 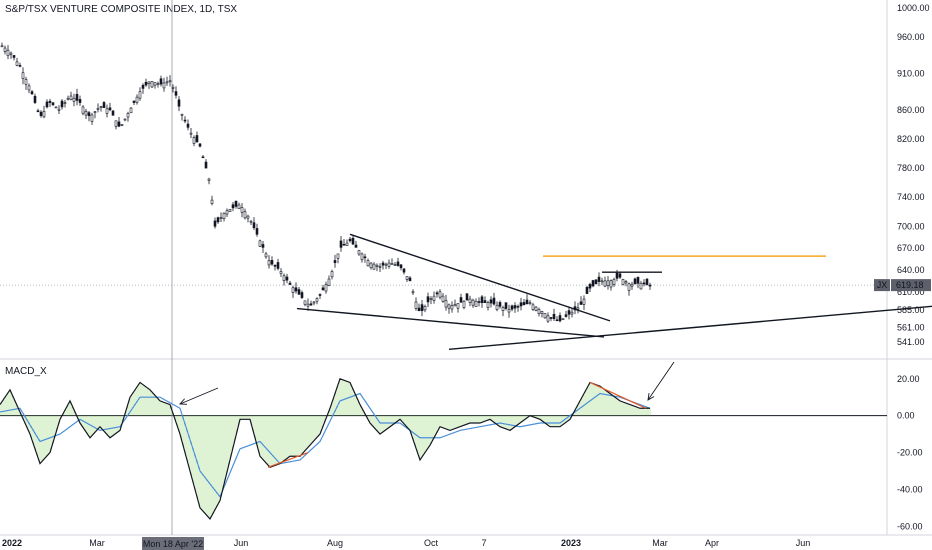 What do you see at coordinates (882, 285) in the screenshot?
I see `symbol-badge-label: JX` at bounding box center [882, 285].